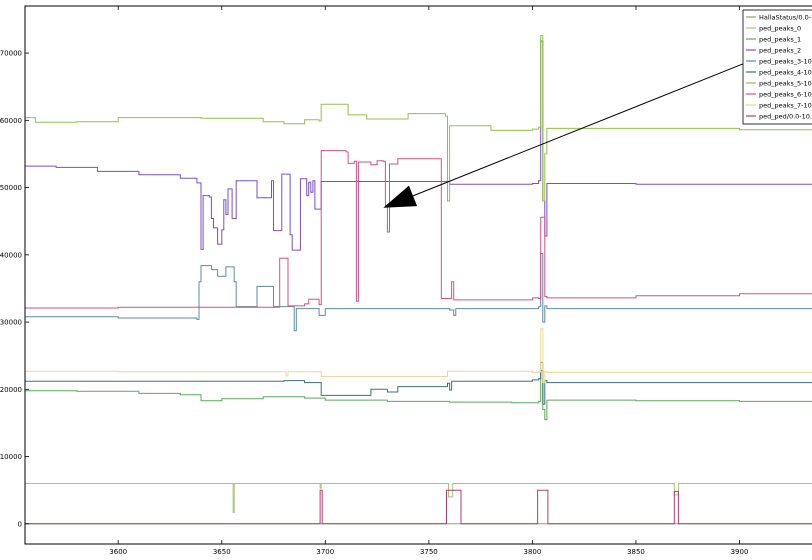  I want to click on y-tick-label: 50000, so click(11, 188).